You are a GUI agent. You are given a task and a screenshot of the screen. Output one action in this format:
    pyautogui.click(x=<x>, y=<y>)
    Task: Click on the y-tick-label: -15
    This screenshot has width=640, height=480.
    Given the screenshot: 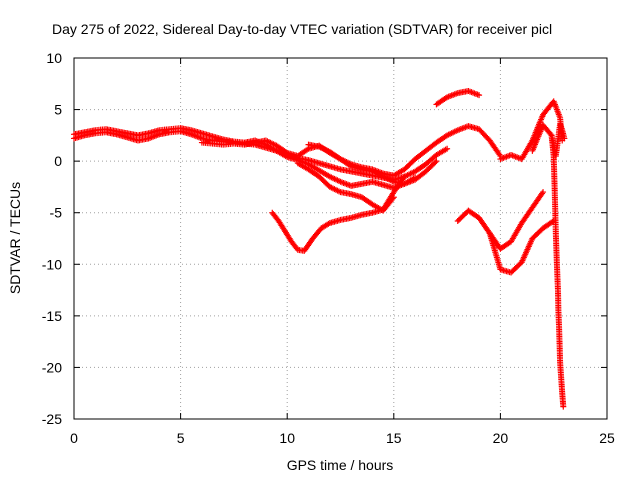 What is the action you would take?
    pyautogui.click(x=52, y=316)
    